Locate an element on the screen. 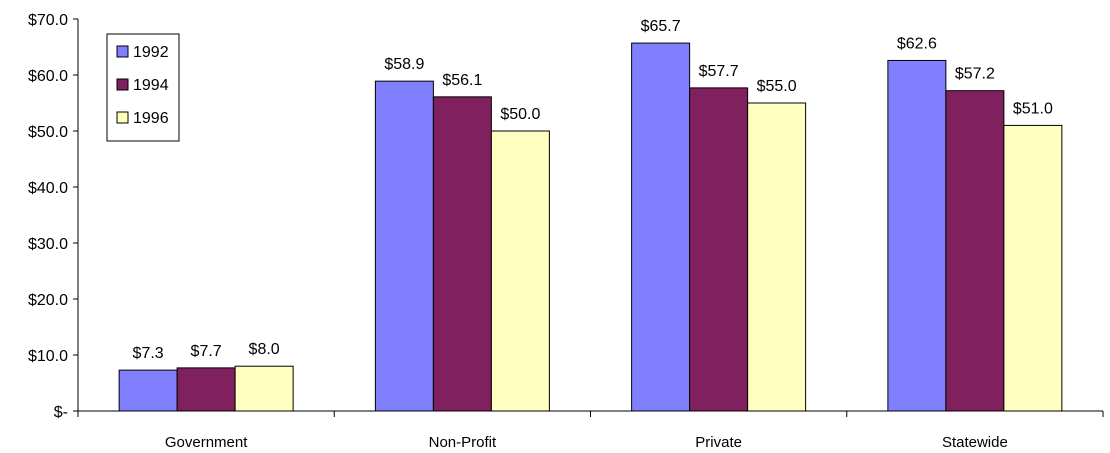 Image resolution: width=1110 pixels, height=453 pixels. category-labels: Government Non-Profit Private Statewide is located at coordinates (586, 442).